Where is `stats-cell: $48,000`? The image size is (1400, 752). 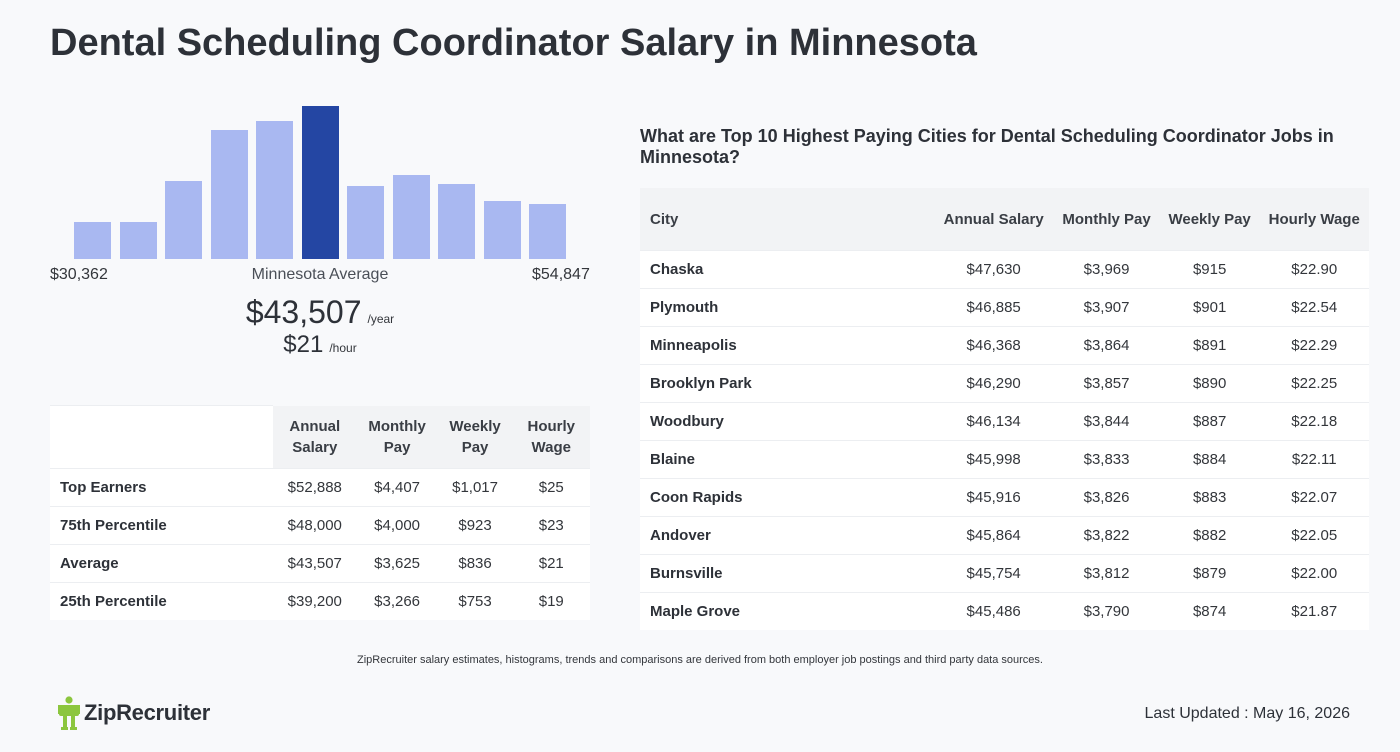
stats-cell: $48,000 is located at coordinates (315, 525).